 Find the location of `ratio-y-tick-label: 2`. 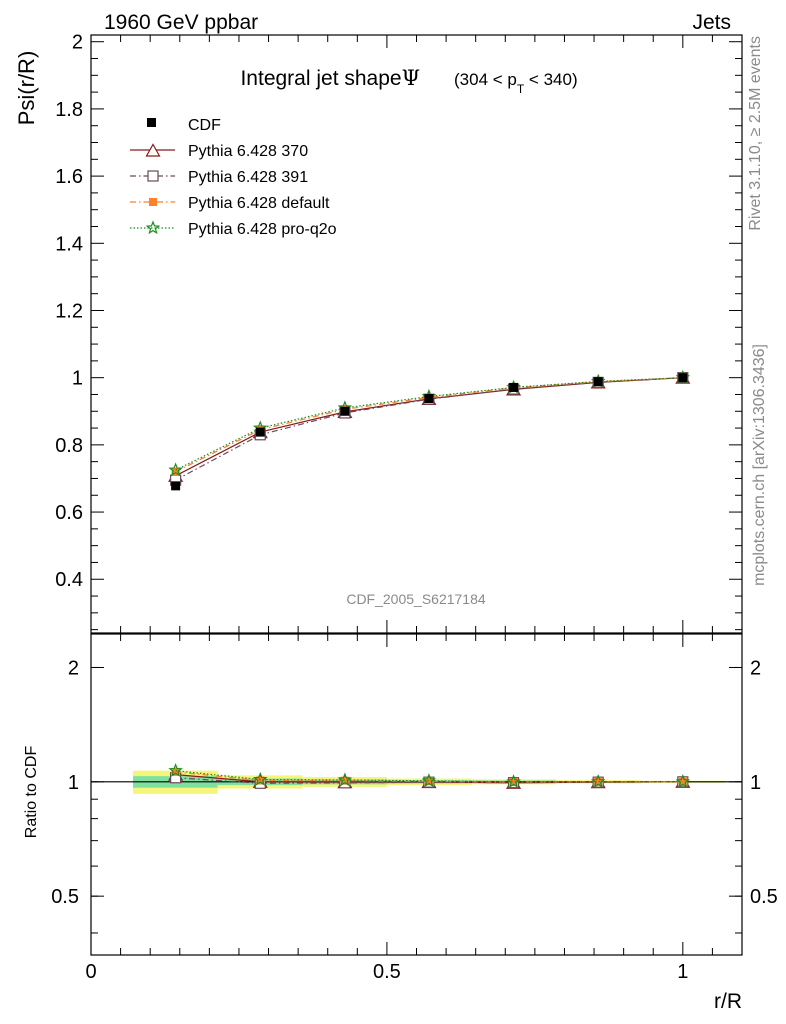

ratio-y-tick-label: 2 is located at coordinates (73, 668).